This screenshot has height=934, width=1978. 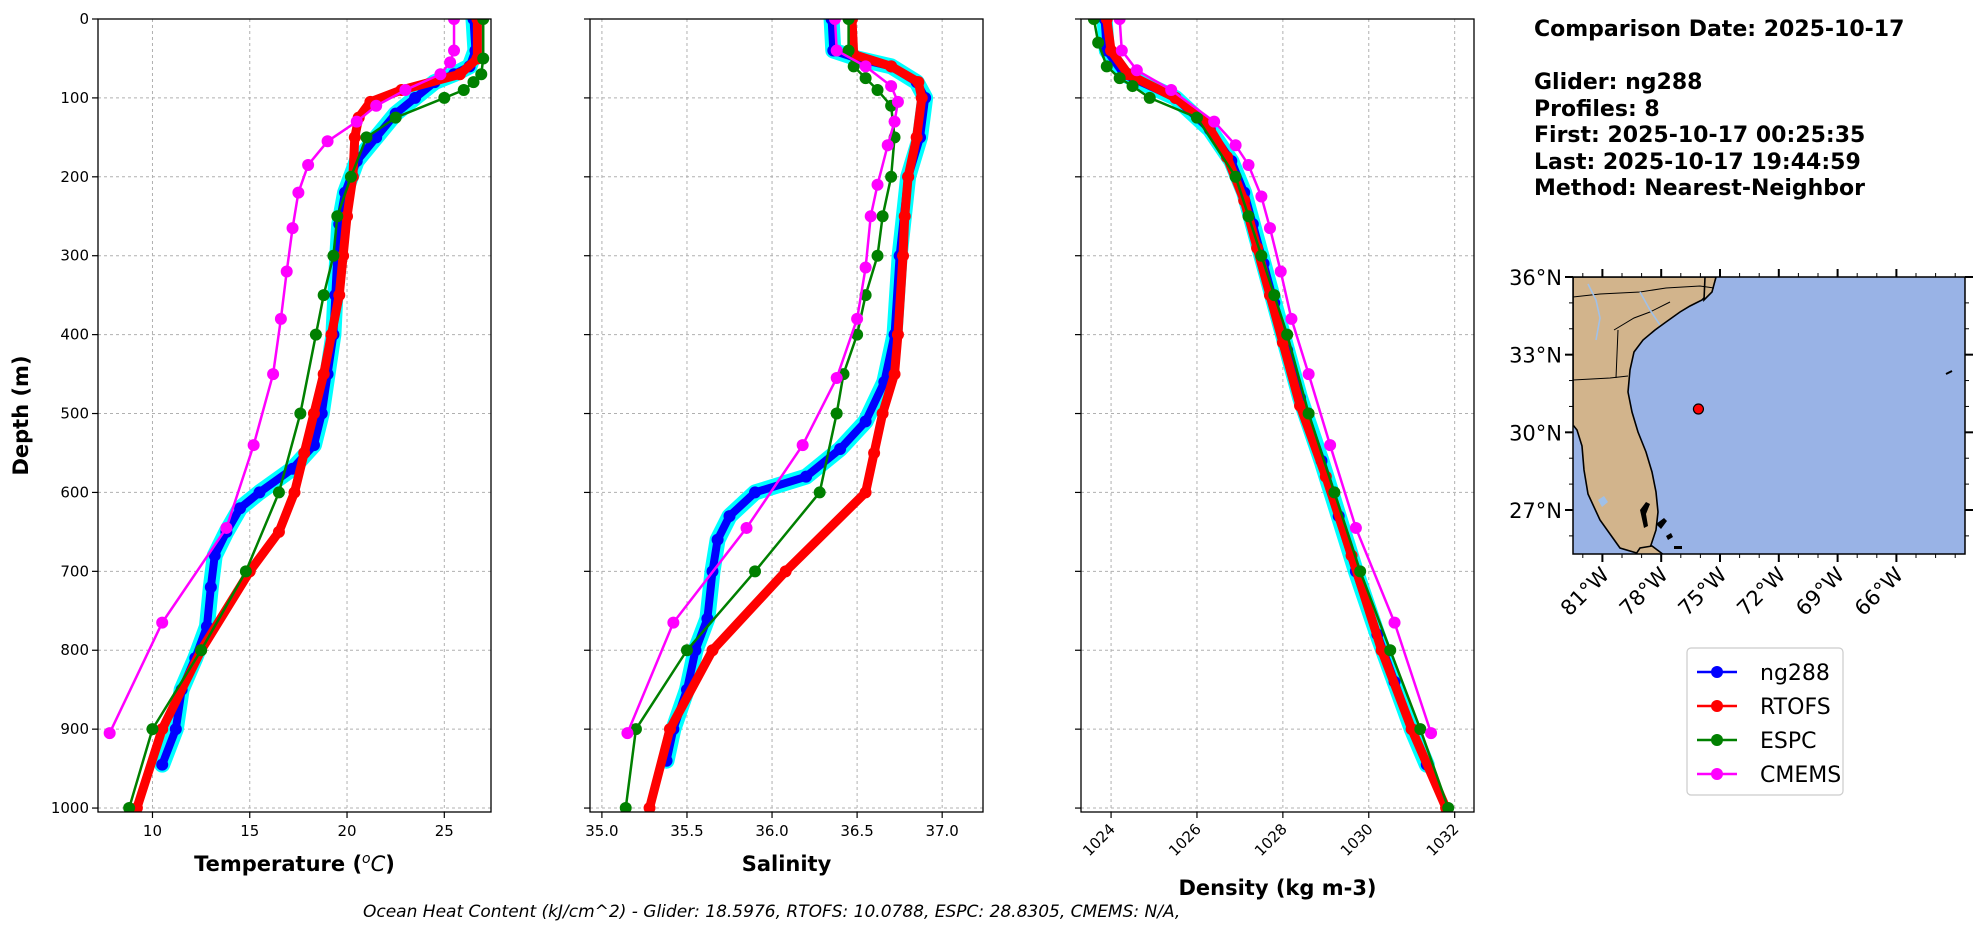 What do you see at coordinates (74, 492) in the screenshot?
I see `y-tick-label: 600` at bounding box center [74, 492].